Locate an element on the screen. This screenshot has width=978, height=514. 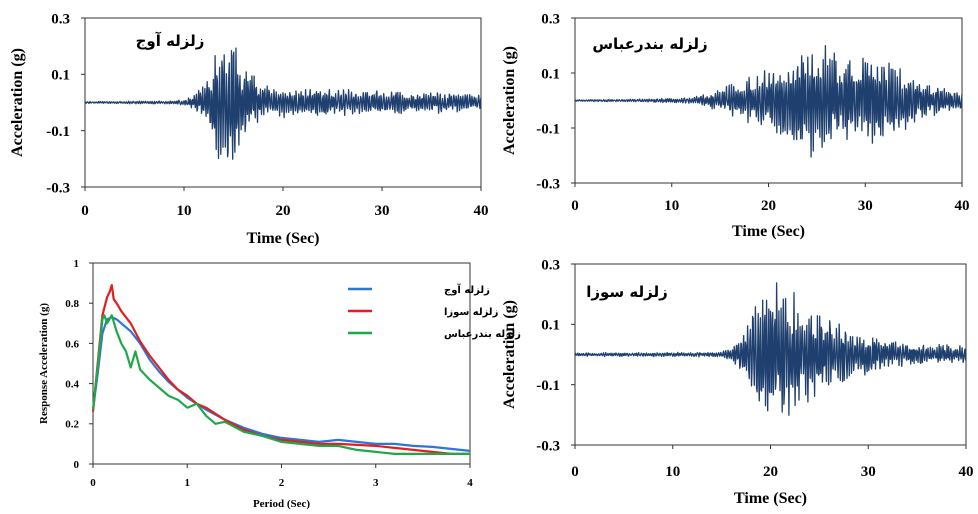
legend-label-3: زلزله بندرعباس is located at coordinates (482, 334).